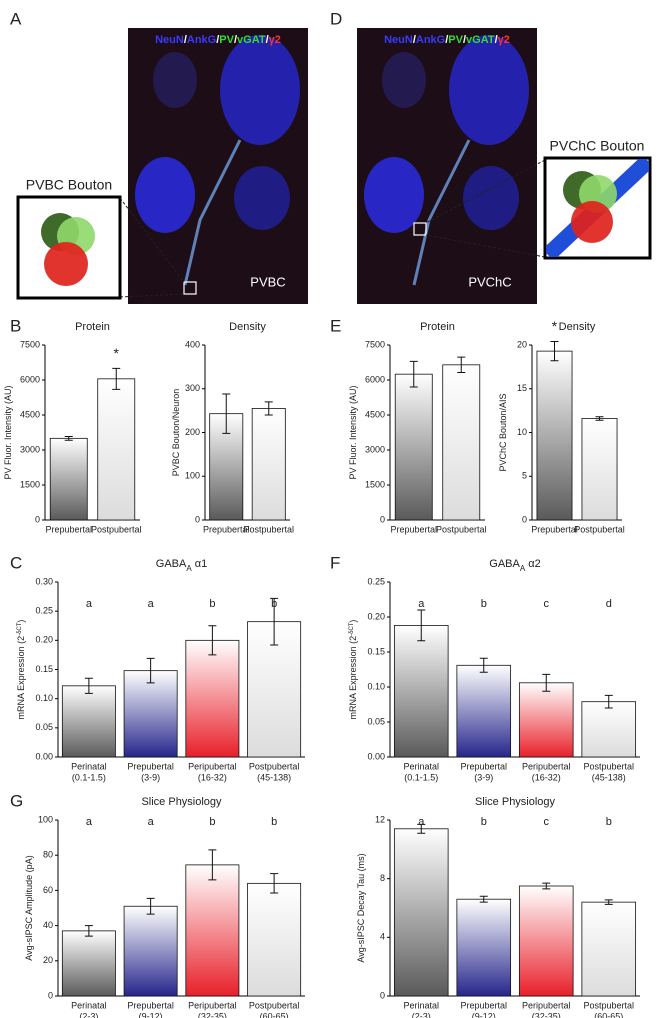 This screenshot has width=658, height=1018. I want to click on stain-name: PV, so click(455, 40).